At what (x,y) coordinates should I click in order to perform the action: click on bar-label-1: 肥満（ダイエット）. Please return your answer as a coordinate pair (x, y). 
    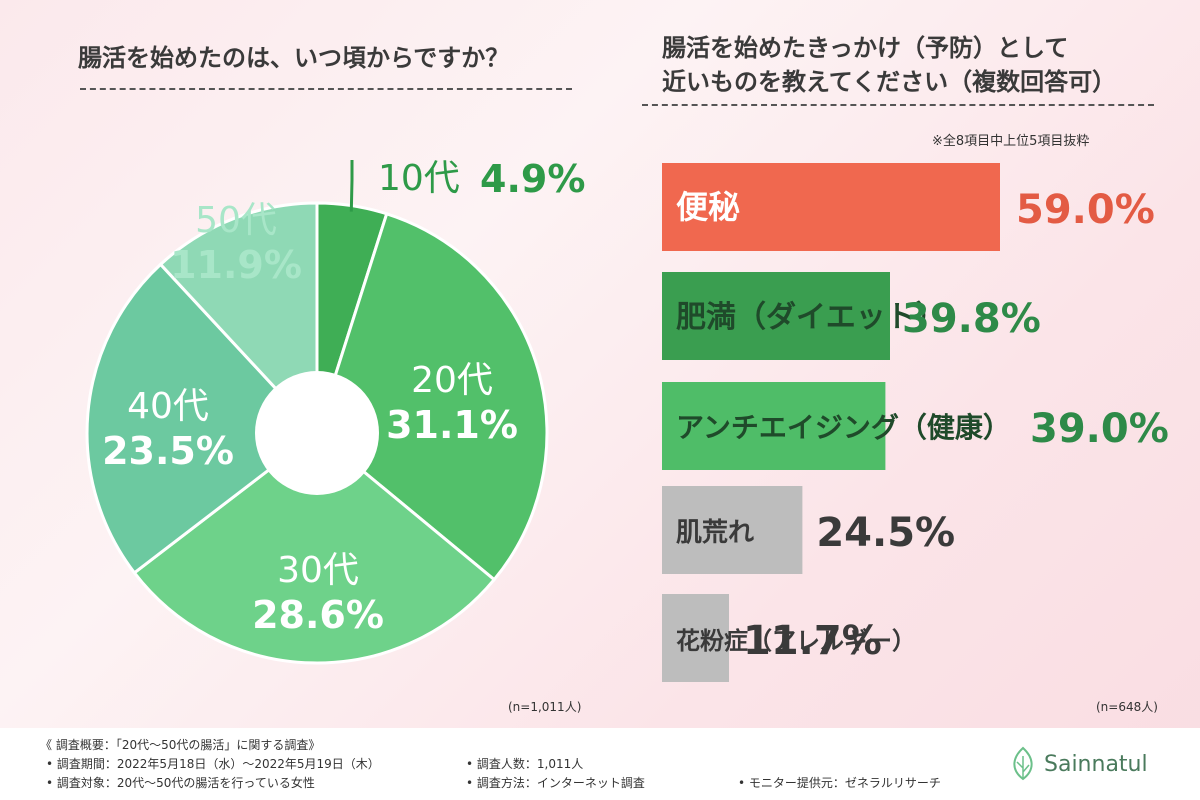
    Looking at the image, I should click on (811, 317).